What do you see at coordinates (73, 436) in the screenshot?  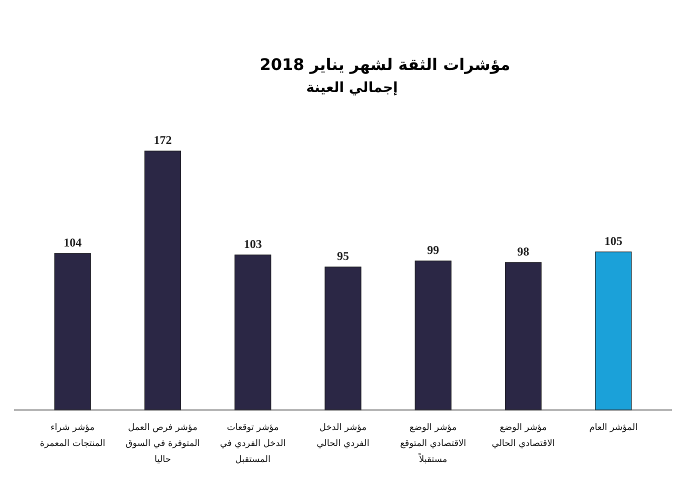 I see `x-tick-label: مؤشر شراء المنتجات المعمرة` at bounding box center [73, 436].